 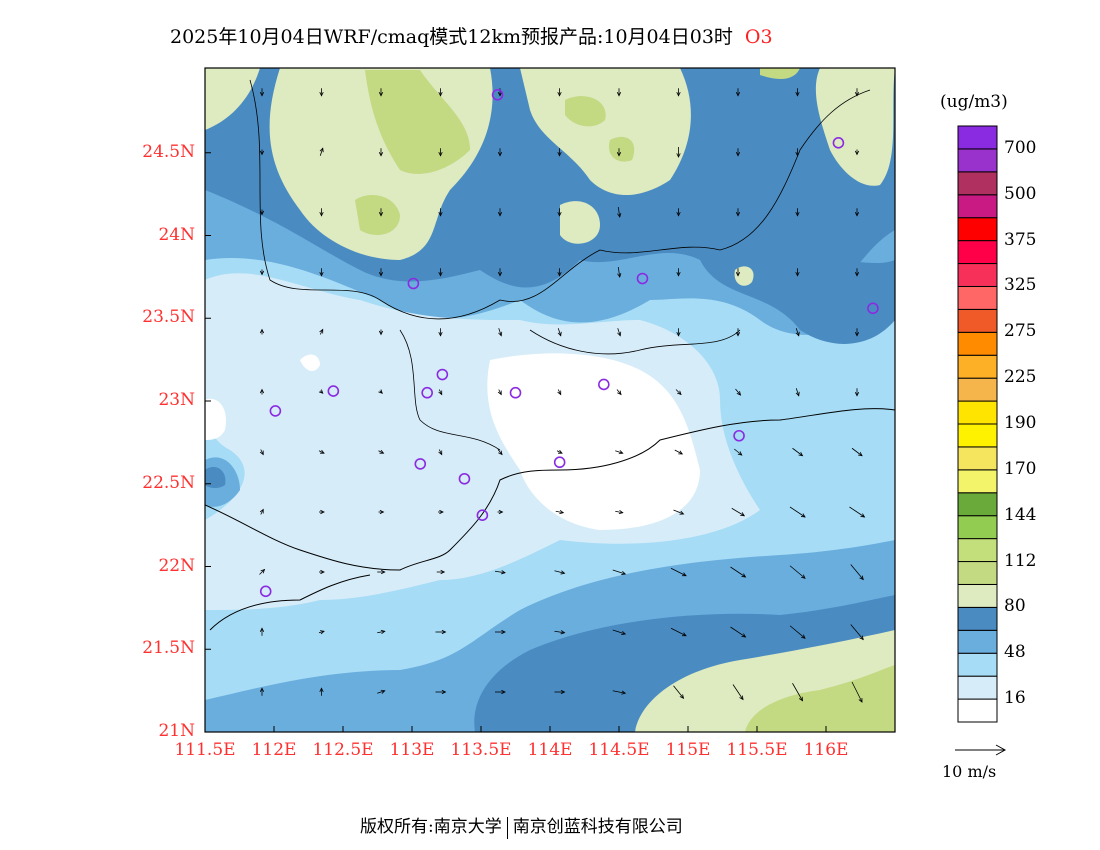 What do you see at coordinates (412, 750) in the screenshot?
I see `lon-label: 113E` at bounding box center [412, 750].